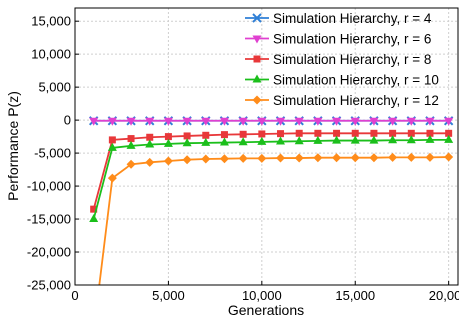 The width and height of the screenshot is (459, 320). Describe the element at coordinates (338, 39) in the screenshot. I see `legend-item: Simulation Hierarchy, r = 6` at that location.